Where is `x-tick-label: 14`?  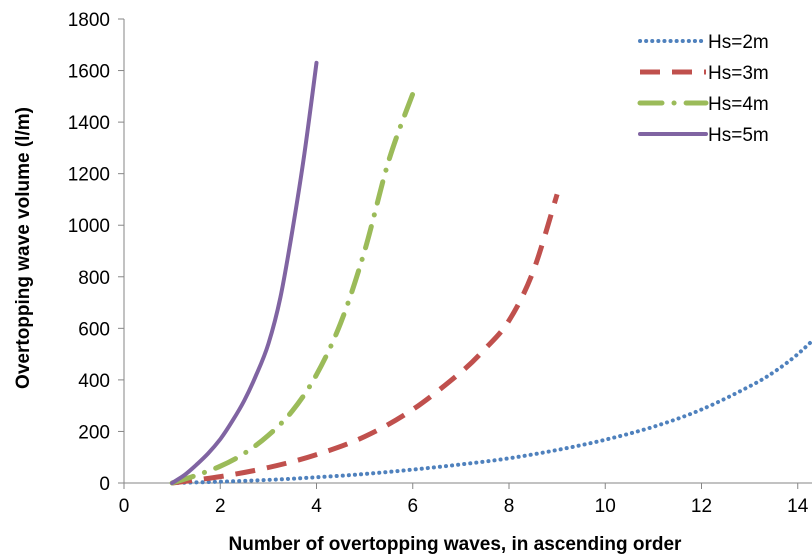
x-tick-label: 14 is located at coordinates (798, 506).